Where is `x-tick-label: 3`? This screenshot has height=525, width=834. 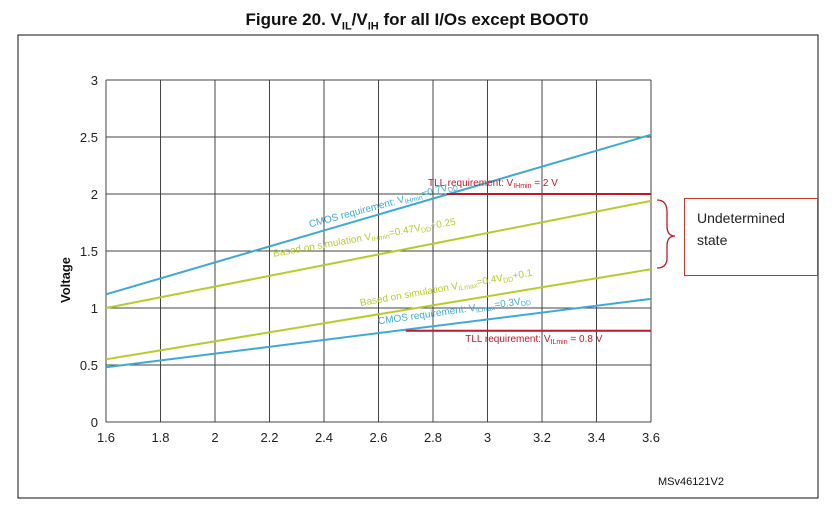 x-tick-label: 3 is located at coordinates (487, 437).